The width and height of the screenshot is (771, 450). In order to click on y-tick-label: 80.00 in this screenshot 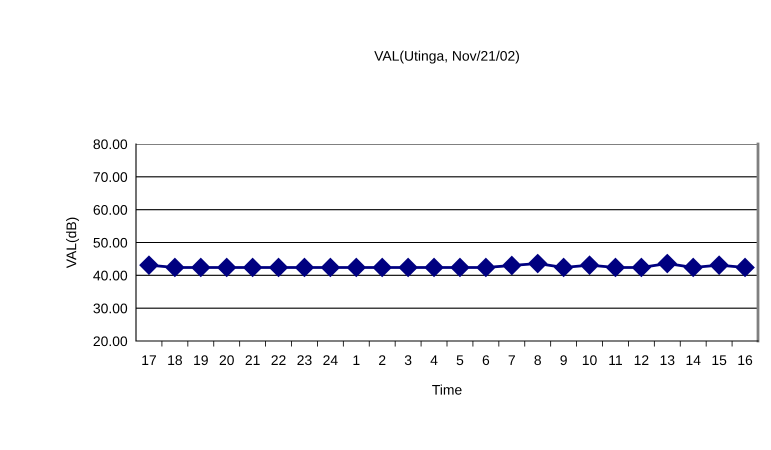, I will do `click(111, 144)`.